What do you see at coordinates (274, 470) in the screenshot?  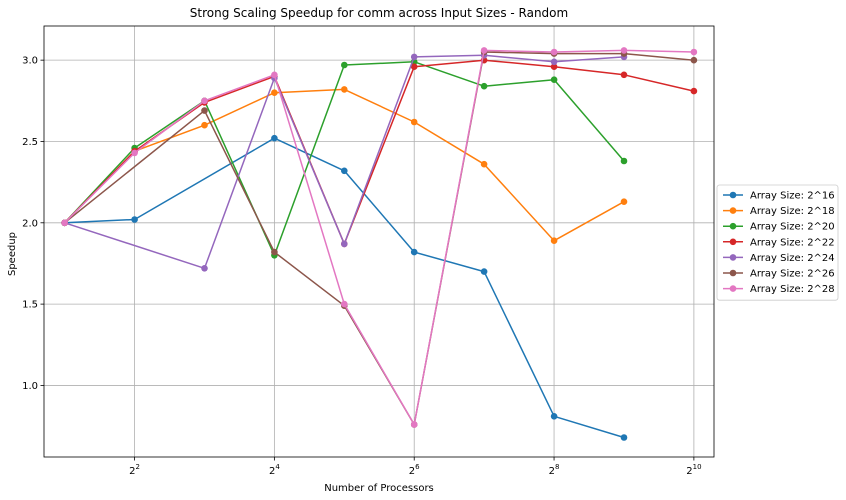 I see `x-tick-label: 24` at bounding box center [274, 470].